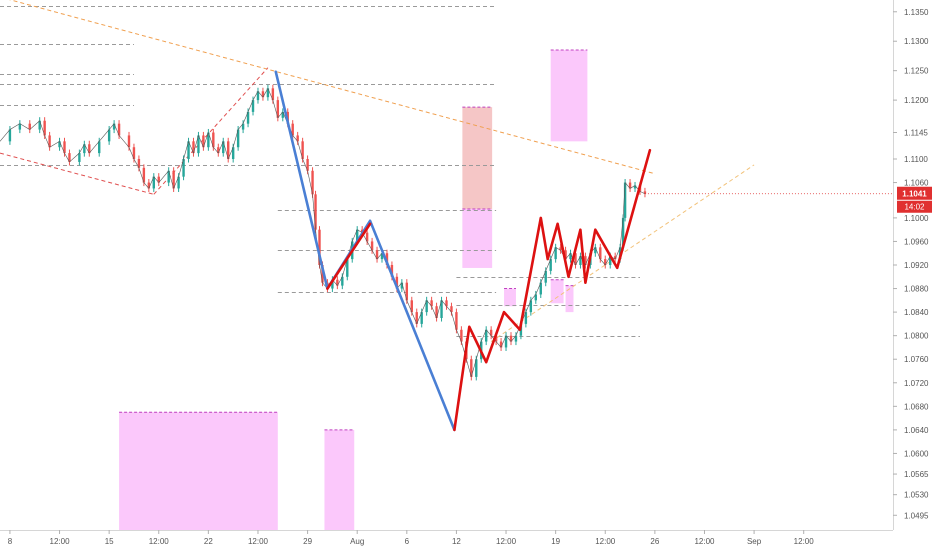  Describe the element at coordinates (916, 359) in the screenshot. I see `y-tick-label: 1.0760` at that location.